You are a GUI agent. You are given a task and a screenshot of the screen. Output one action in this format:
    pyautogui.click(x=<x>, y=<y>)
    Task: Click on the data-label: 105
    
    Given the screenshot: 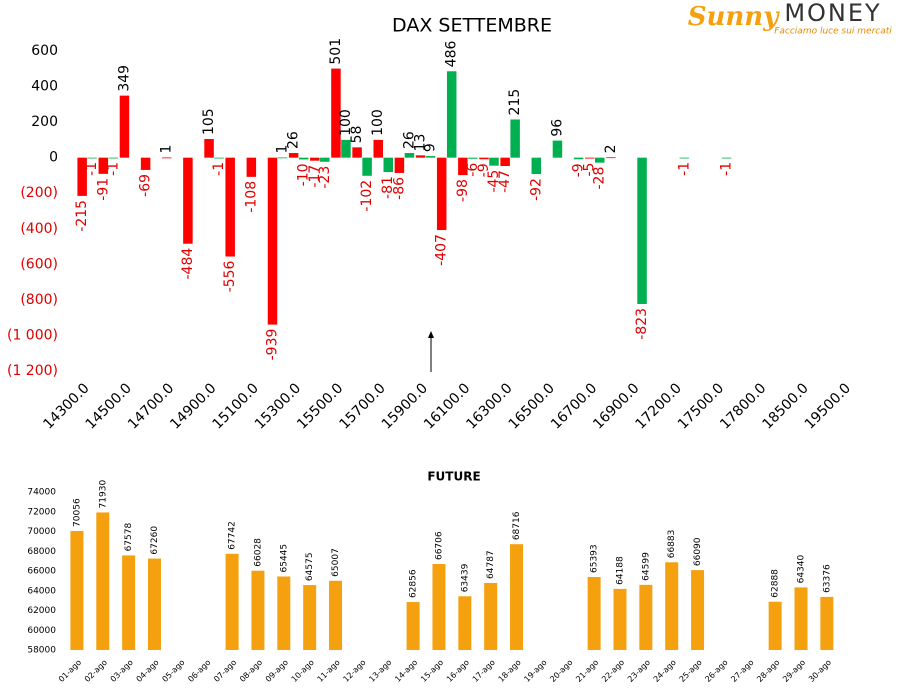 What is the action you would take?
    pyautogui.click(x=209, y=121)
    